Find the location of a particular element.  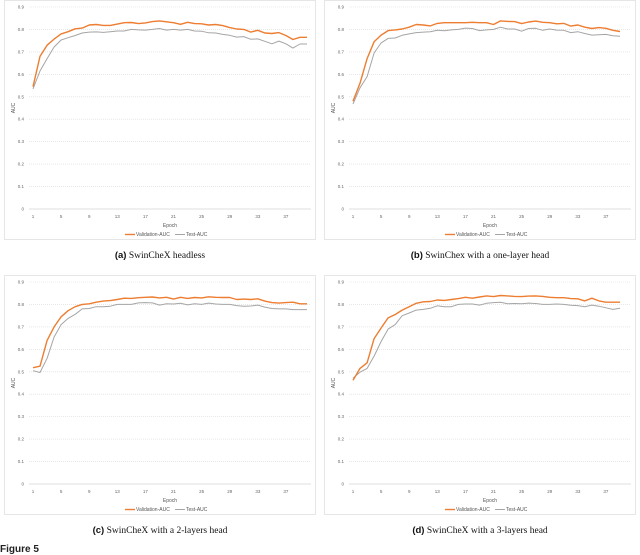

caption-c-text: SwinCheX with a 2-layers head is located at coordinates (167, 531).